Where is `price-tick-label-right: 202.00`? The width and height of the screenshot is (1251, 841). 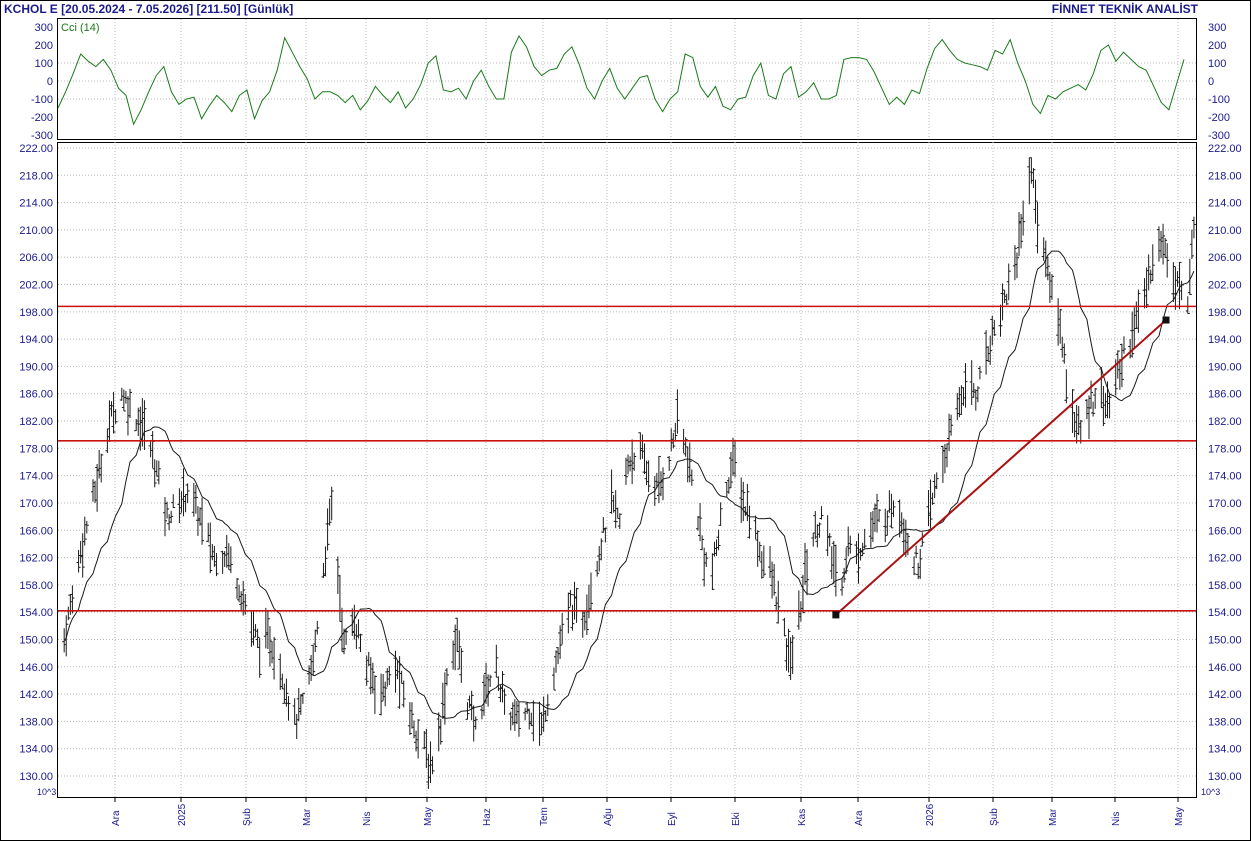
price-tick-label-right: 202.00 is located at coordinates (1225, 286).